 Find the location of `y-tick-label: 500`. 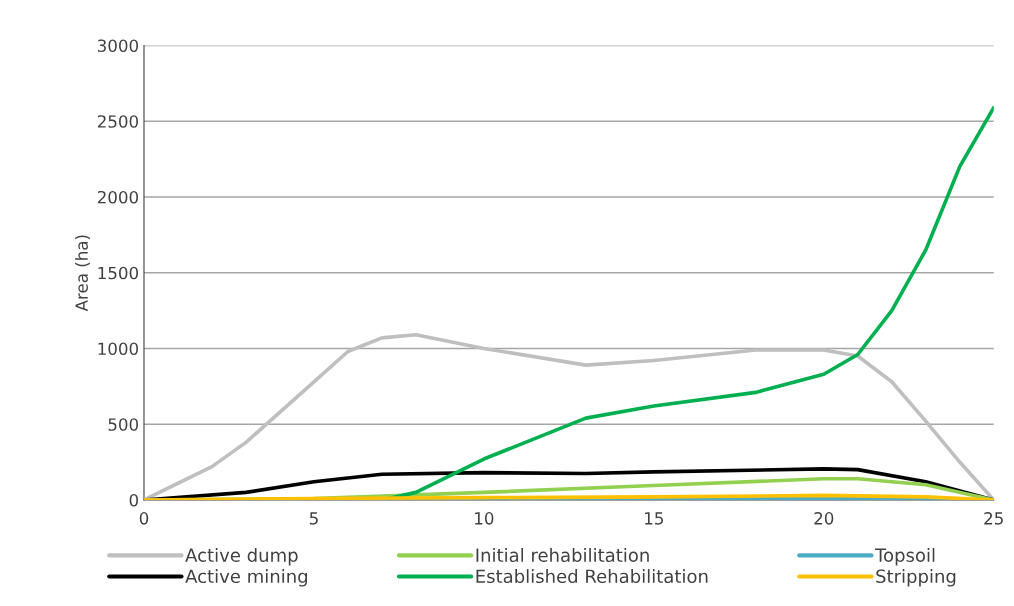

y-tick-label: 500 is located at coordinates (123, 424).